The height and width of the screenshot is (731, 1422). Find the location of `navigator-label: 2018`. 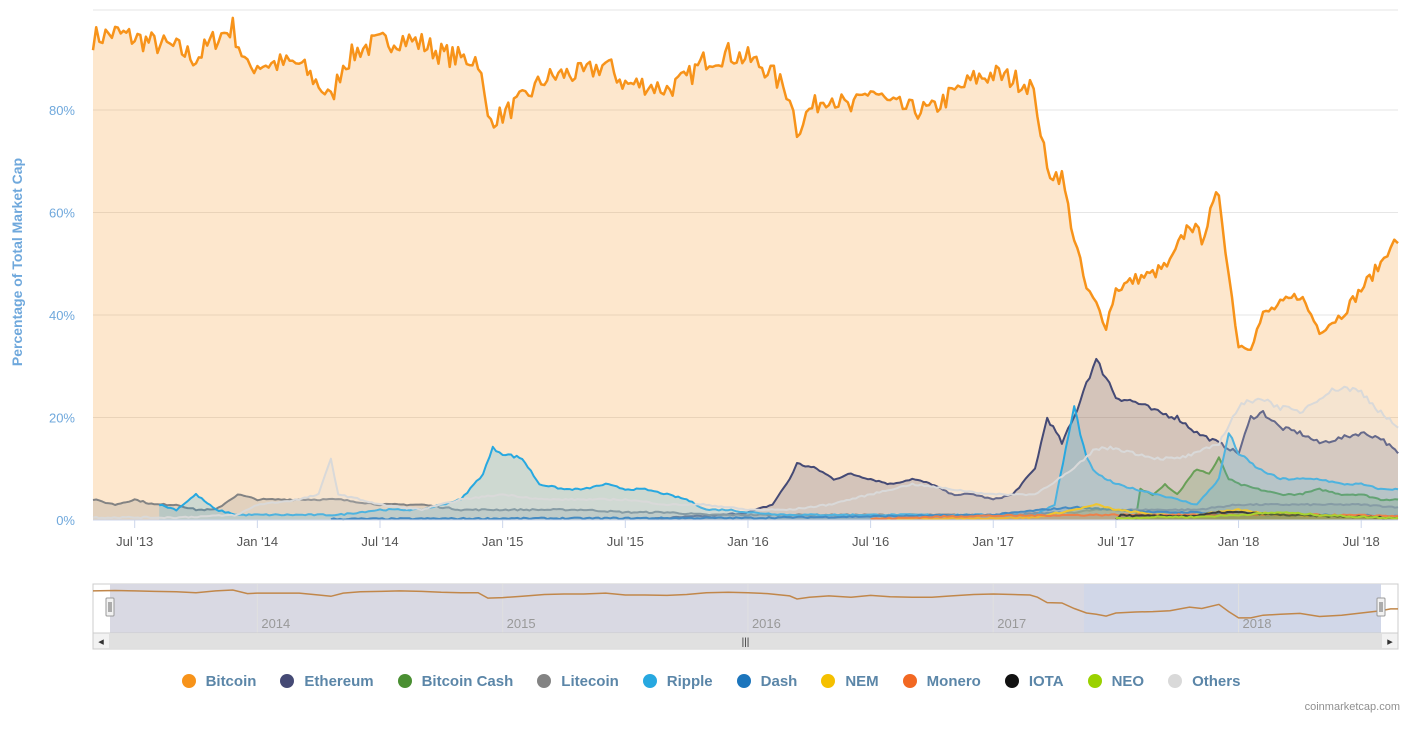

navigator-label: 2018 is located at coordinates (1257, 623).